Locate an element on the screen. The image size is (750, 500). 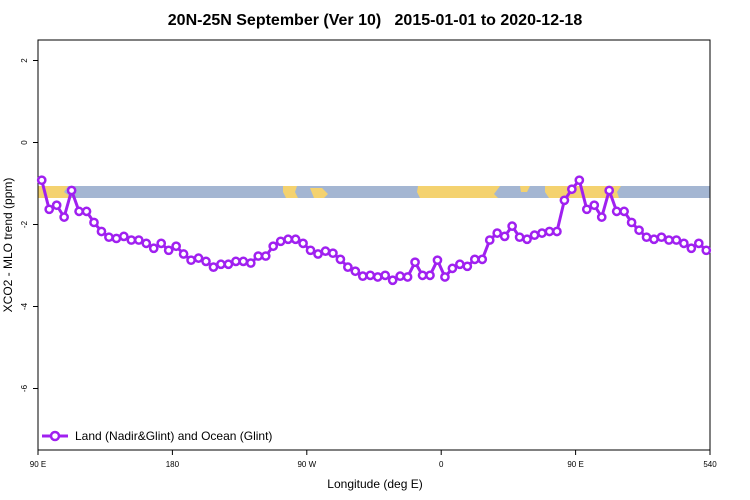
x-tick-label: 540 is located at coordinates (710, 464).